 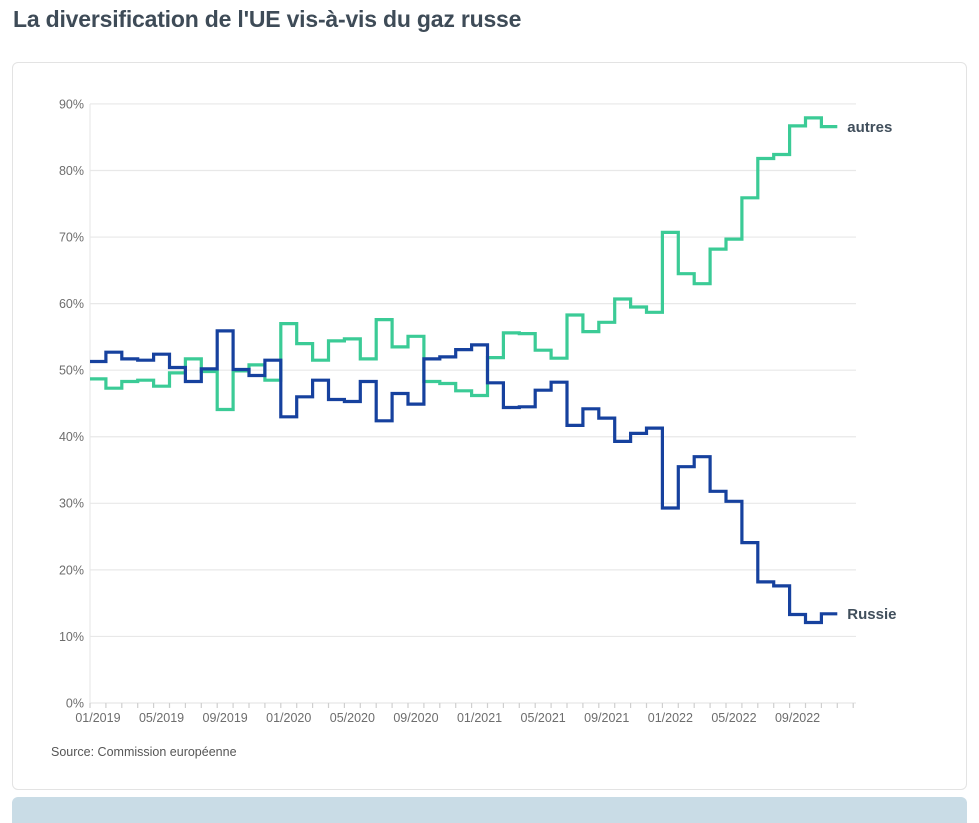 What do you see at coordinates (733, 718) in the screenshot?
I see `x-tick-label: 05/2022` at bounding box center [733, 718].